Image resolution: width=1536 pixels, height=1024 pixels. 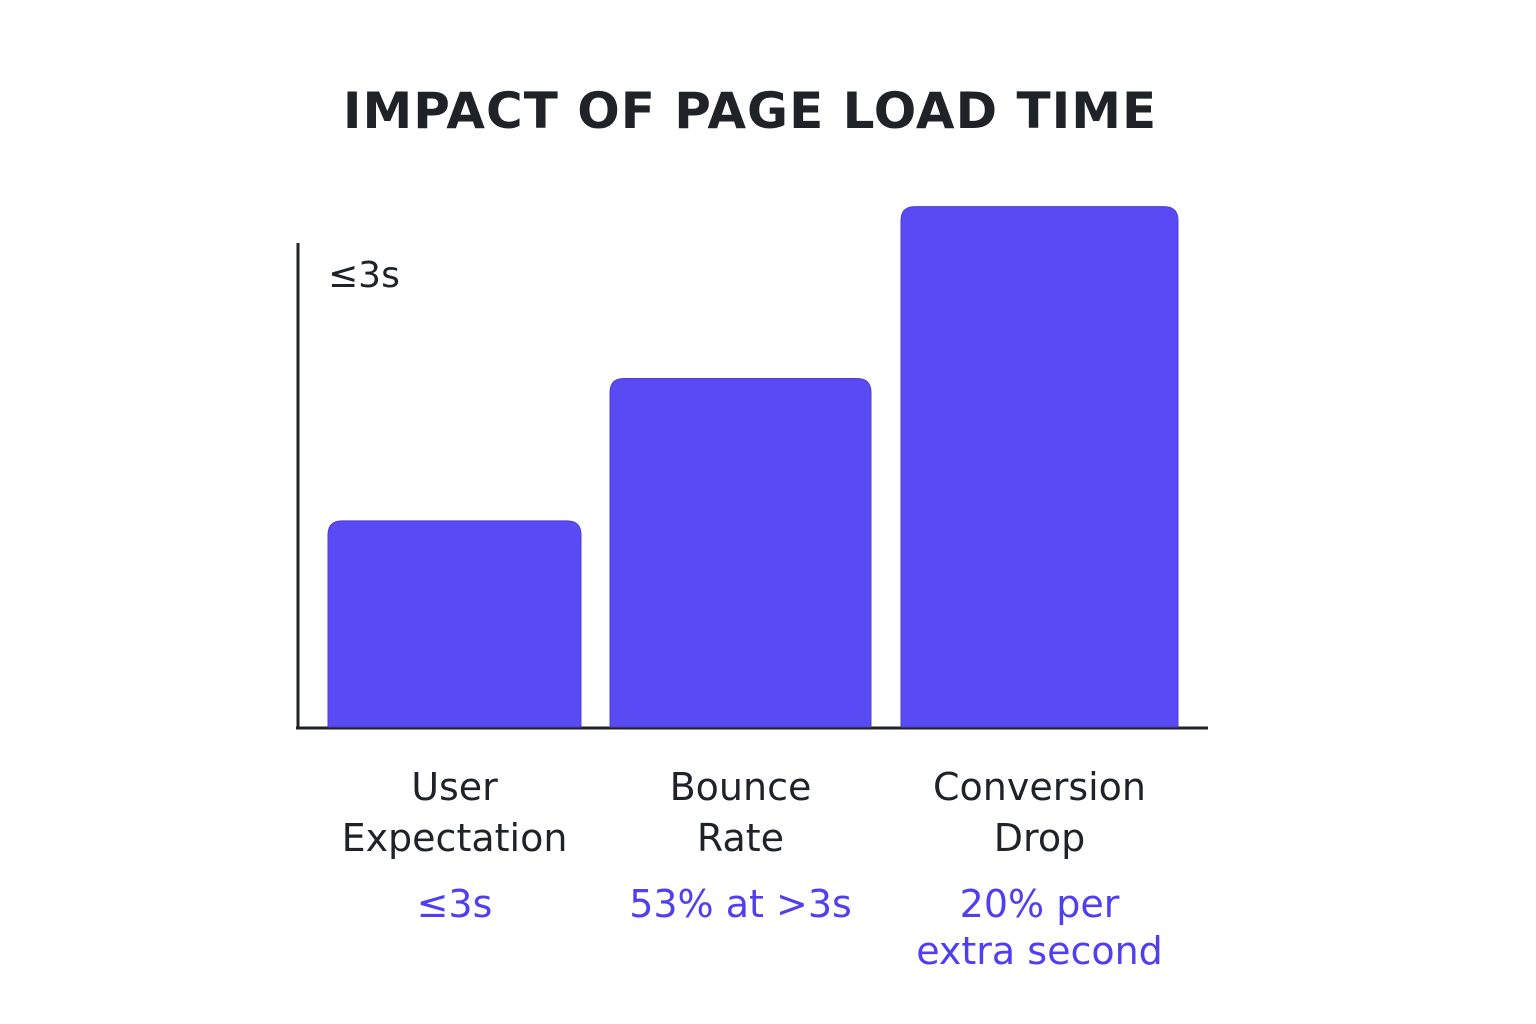 What do you see at coordinates (1040, 904) in the screenshot?
I see `data-label-2-0: 20% per` at bounding box center [1040, 904].